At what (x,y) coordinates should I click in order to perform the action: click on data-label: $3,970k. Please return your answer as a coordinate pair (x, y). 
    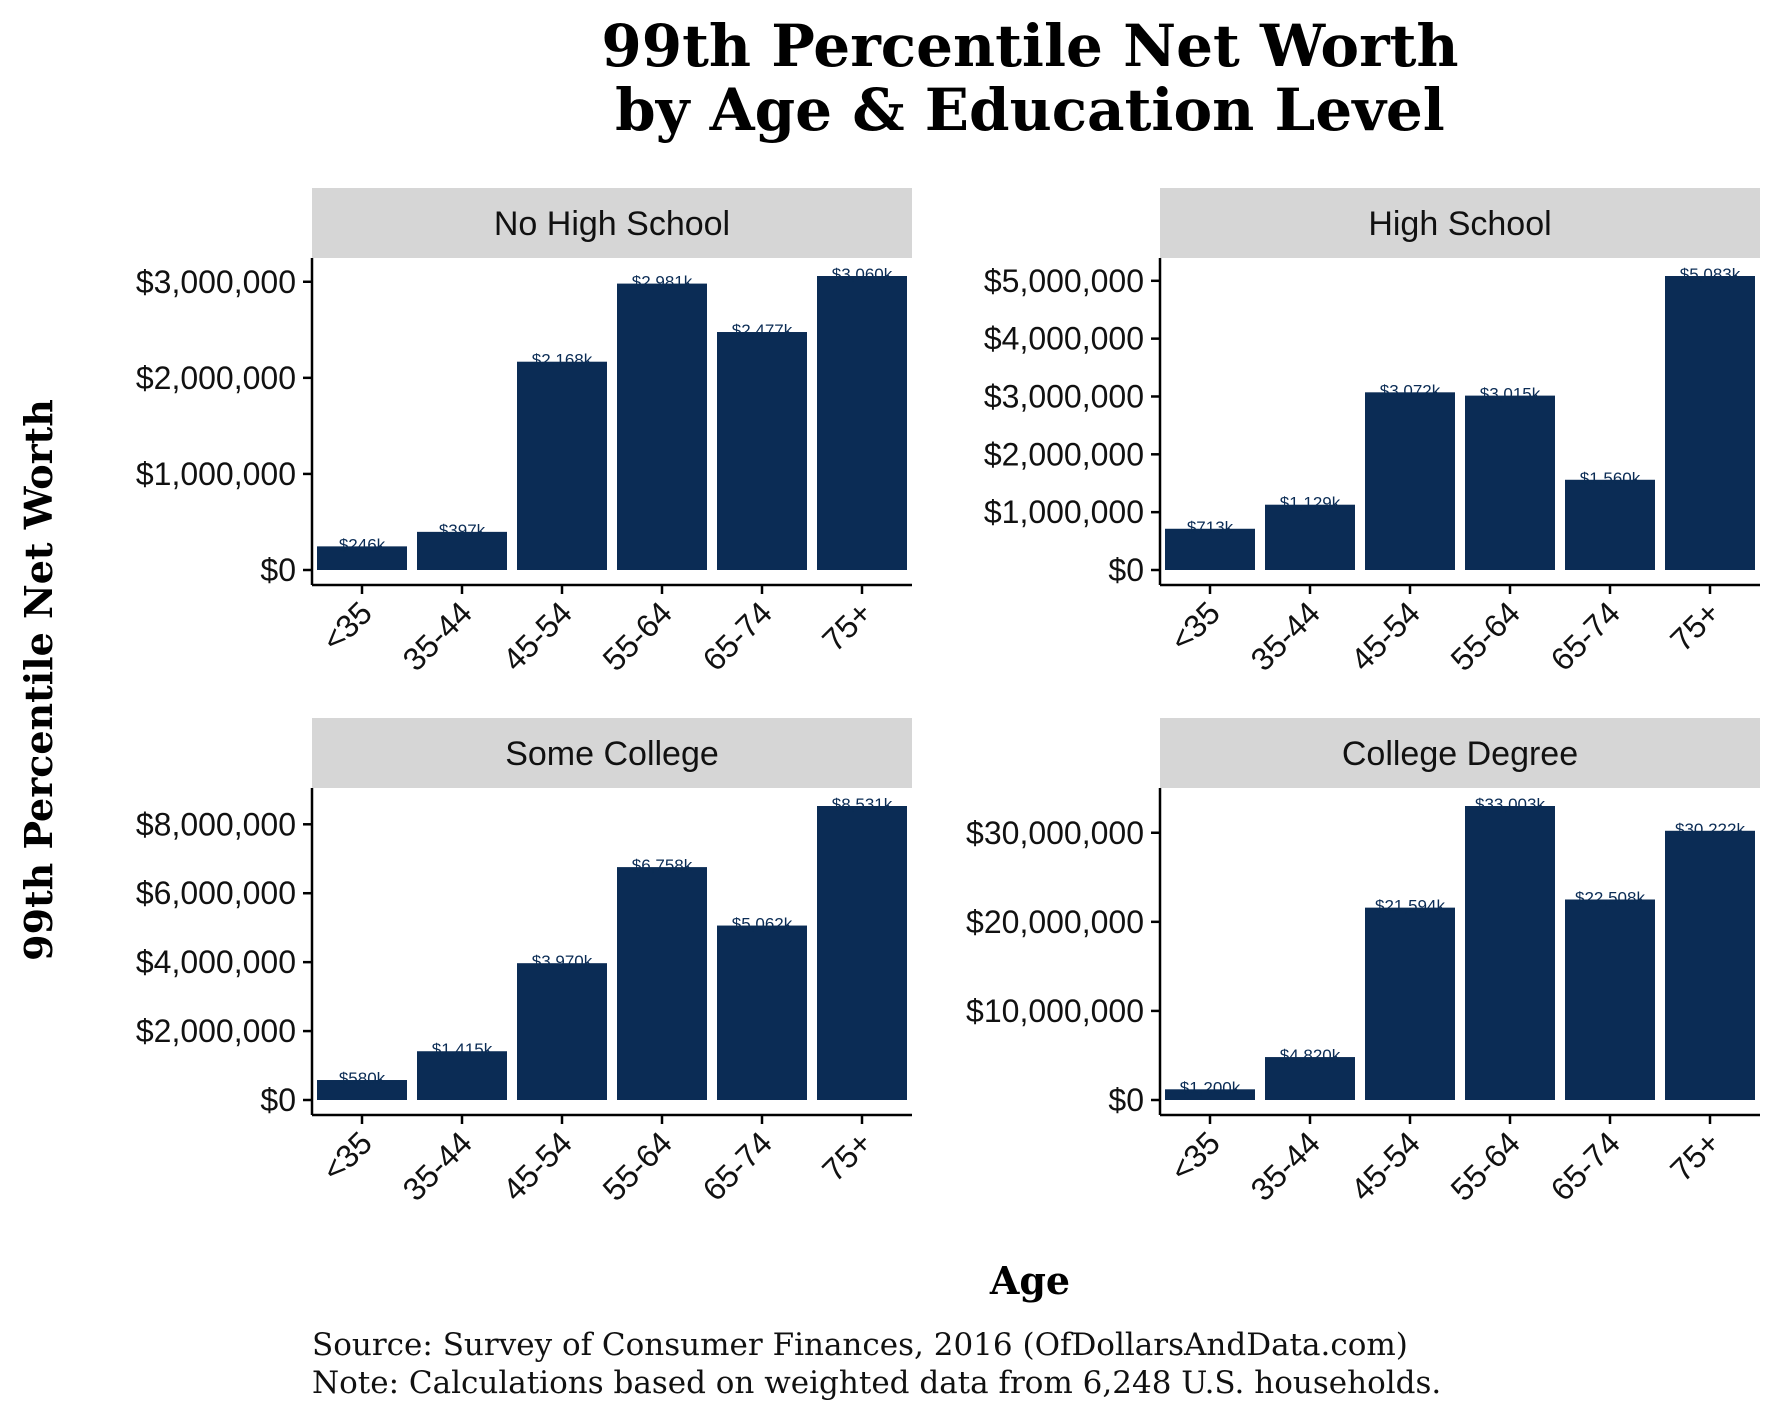
    Looking at the image, I should click on (562, 961).